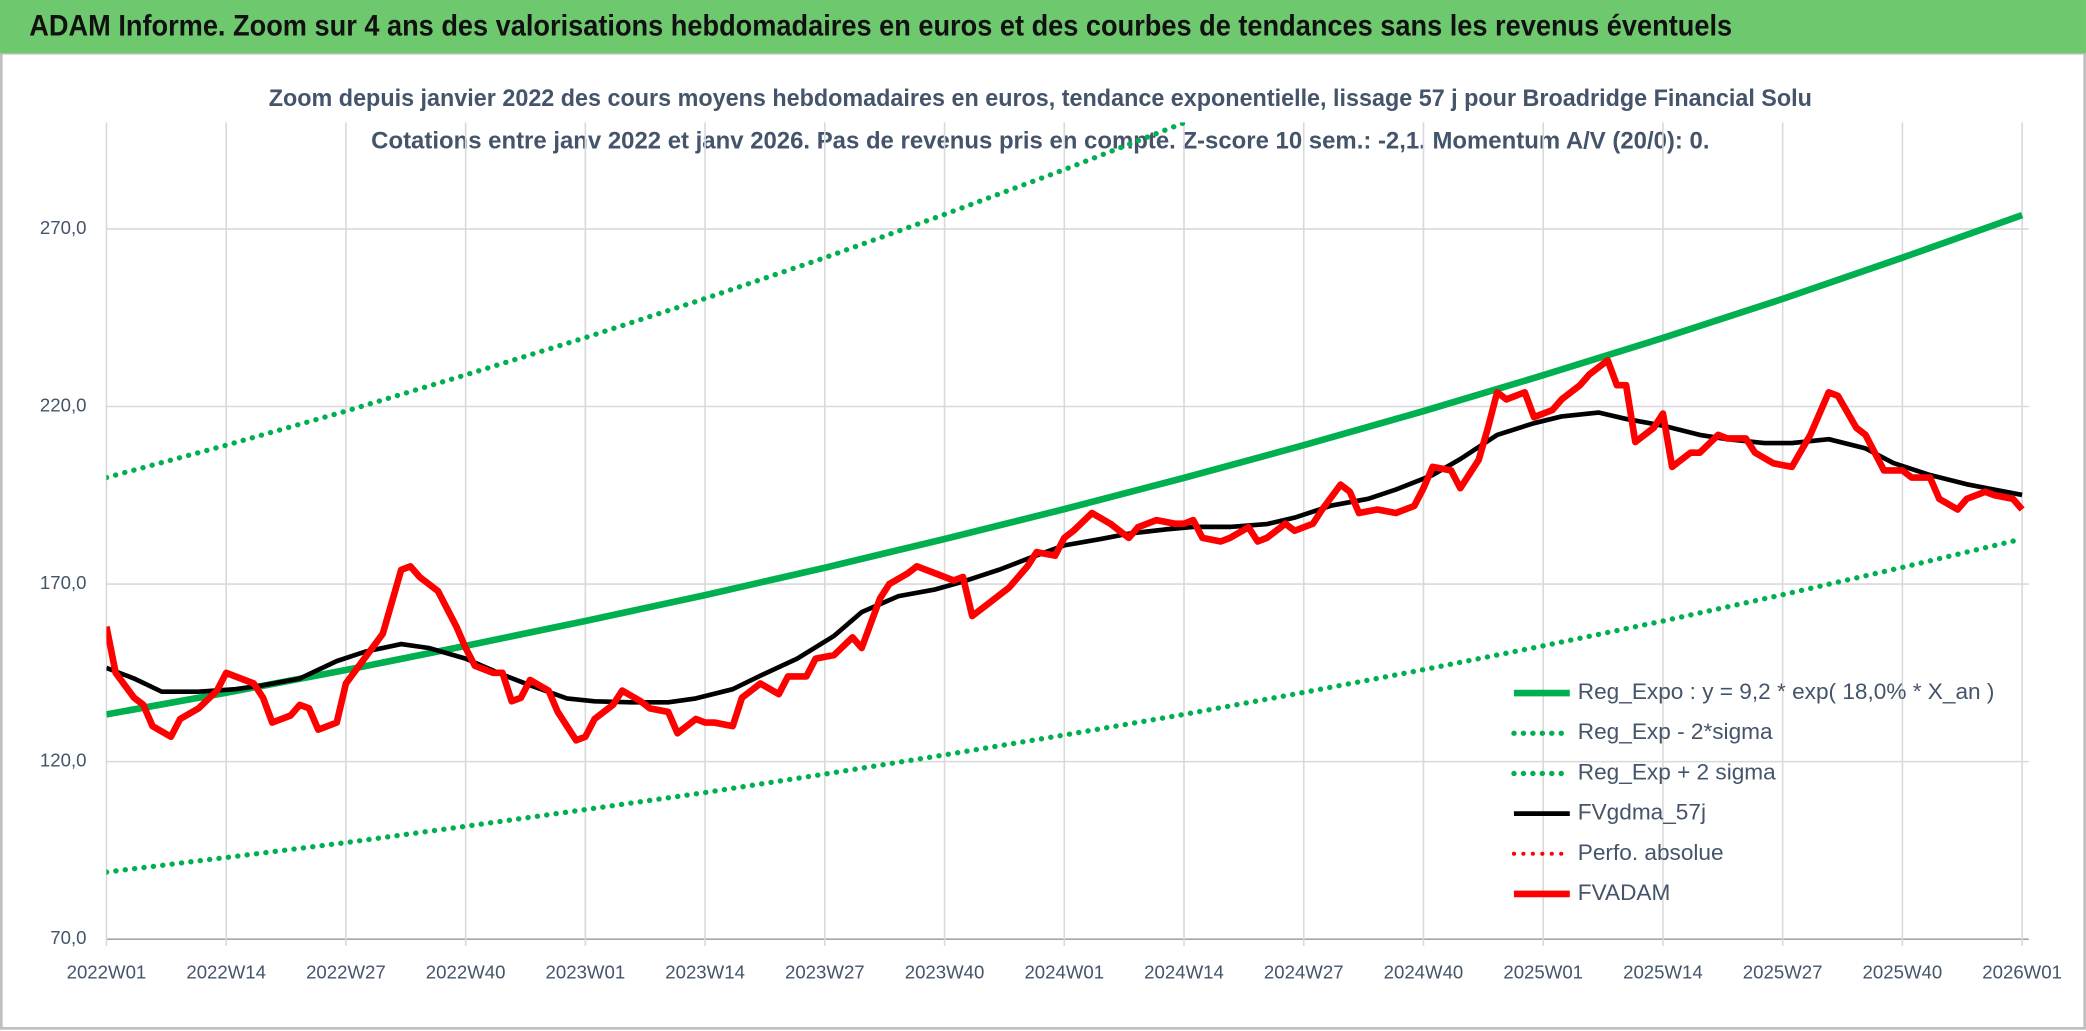 This screenshot has height=1031, width=2086. I want to click on x-tick-label: 2024W27, so click(1304, 972).